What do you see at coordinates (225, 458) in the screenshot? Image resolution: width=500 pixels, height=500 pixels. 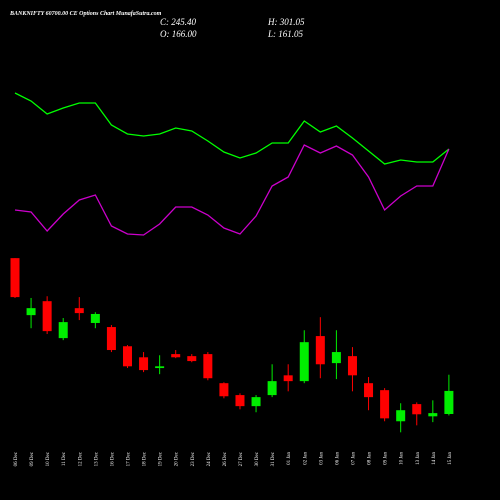 I see `x-tick-label: 26 Dec` at bounding box center [225, 458].